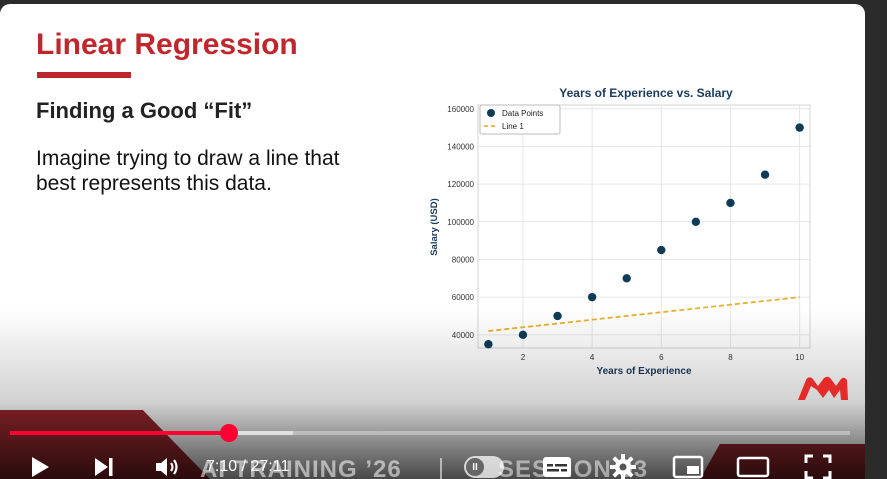 The image size is (887, 479). Describe the element at coordinates (222, 466) in the screenshot. I see `current-time: 7:10` at that location.